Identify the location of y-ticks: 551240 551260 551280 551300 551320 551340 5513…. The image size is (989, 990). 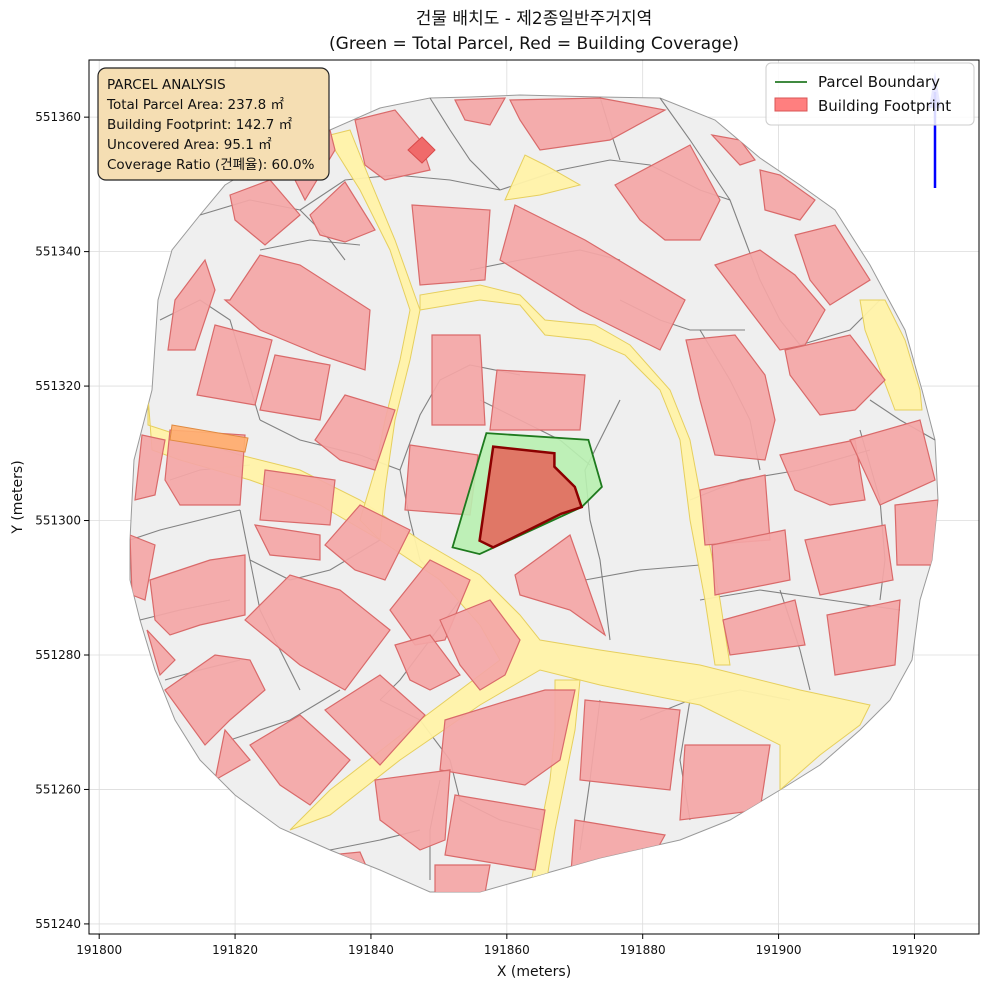
(62, 520).